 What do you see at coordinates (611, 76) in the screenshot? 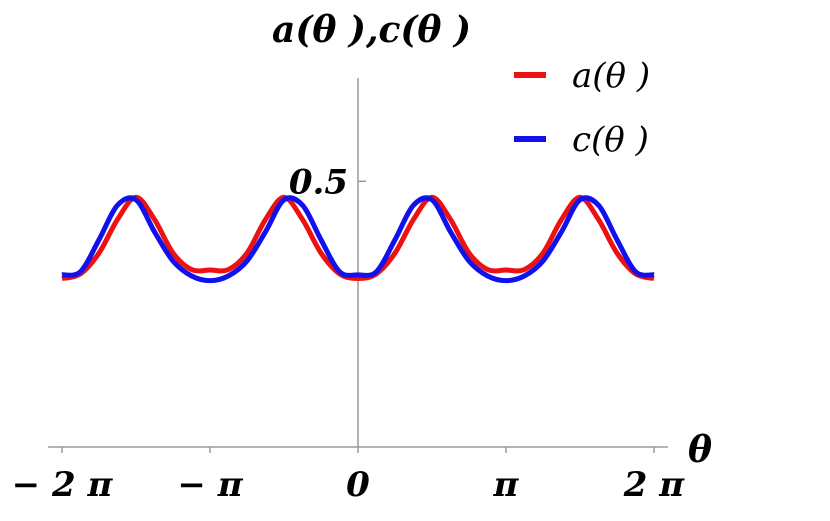
I see `legend-label: a(θ )` at bounding box center [611, 76].